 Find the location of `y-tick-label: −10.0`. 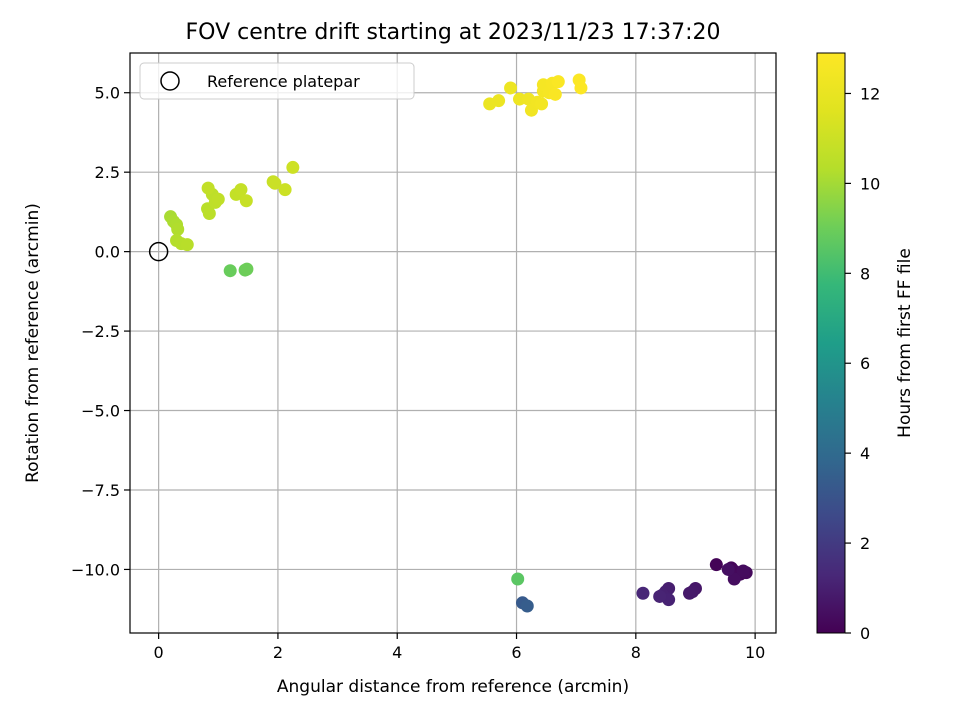

y-tick-label: −10.0 is located at coordinates (95, 569).